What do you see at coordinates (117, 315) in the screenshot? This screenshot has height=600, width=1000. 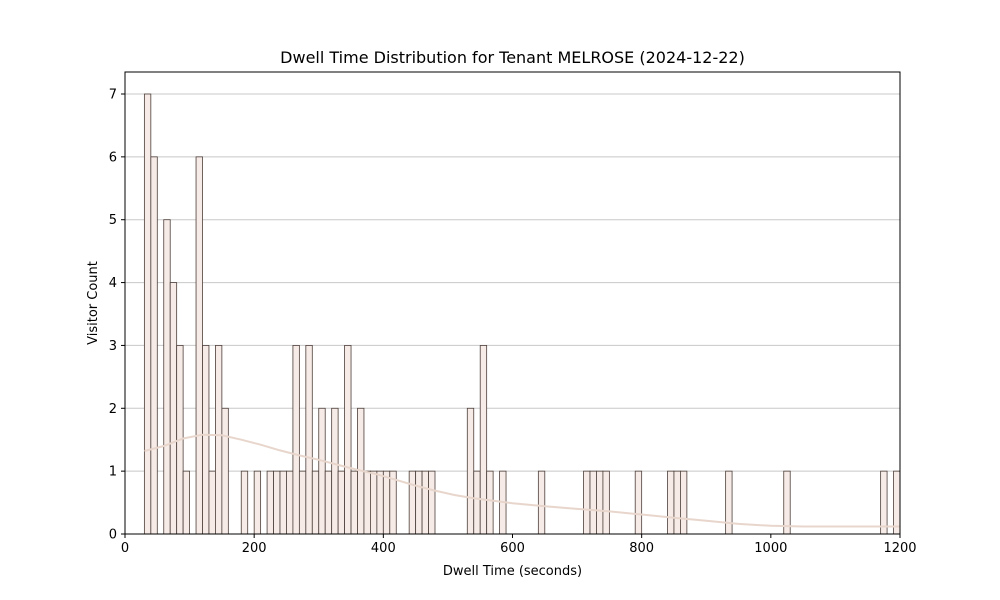 I see `y-axis-ticks: 0 1 2 3 4 5 6 7` at bounding box center [117, 315].